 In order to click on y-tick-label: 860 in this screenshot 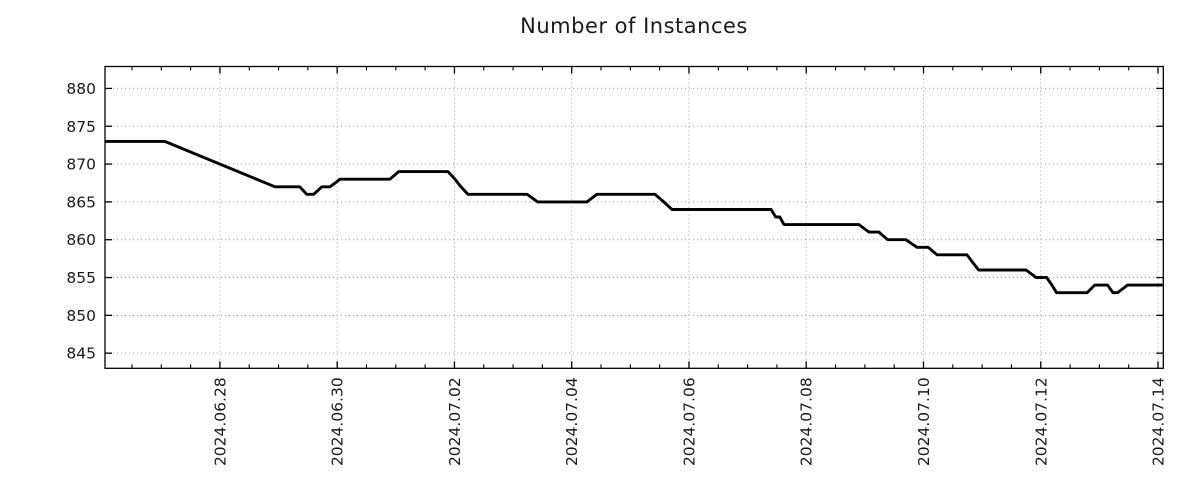, I will do `click(81, 240)`.